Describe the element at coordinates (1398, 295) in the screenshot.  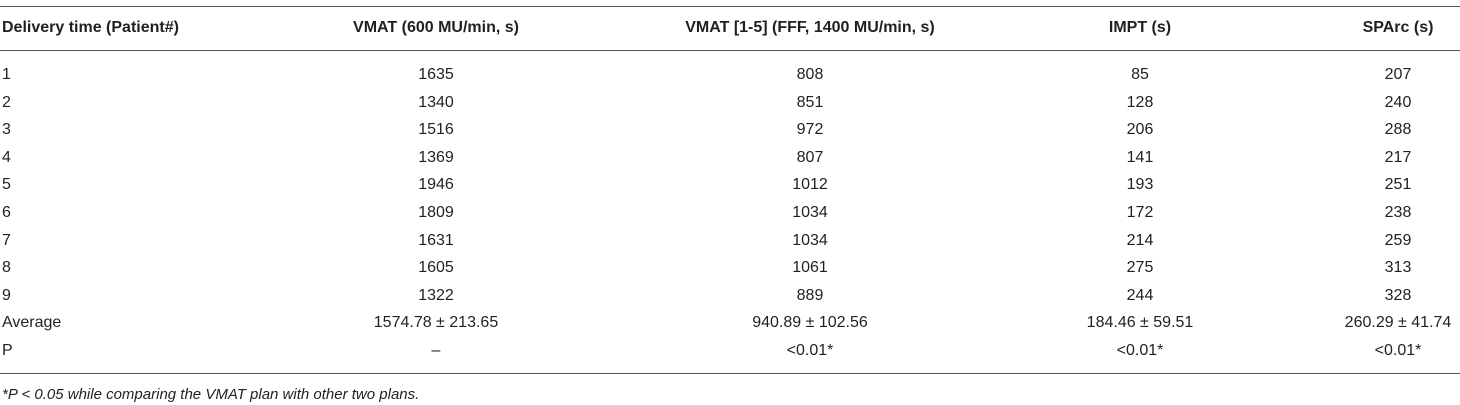
I see `table-cell: 328` at that location.